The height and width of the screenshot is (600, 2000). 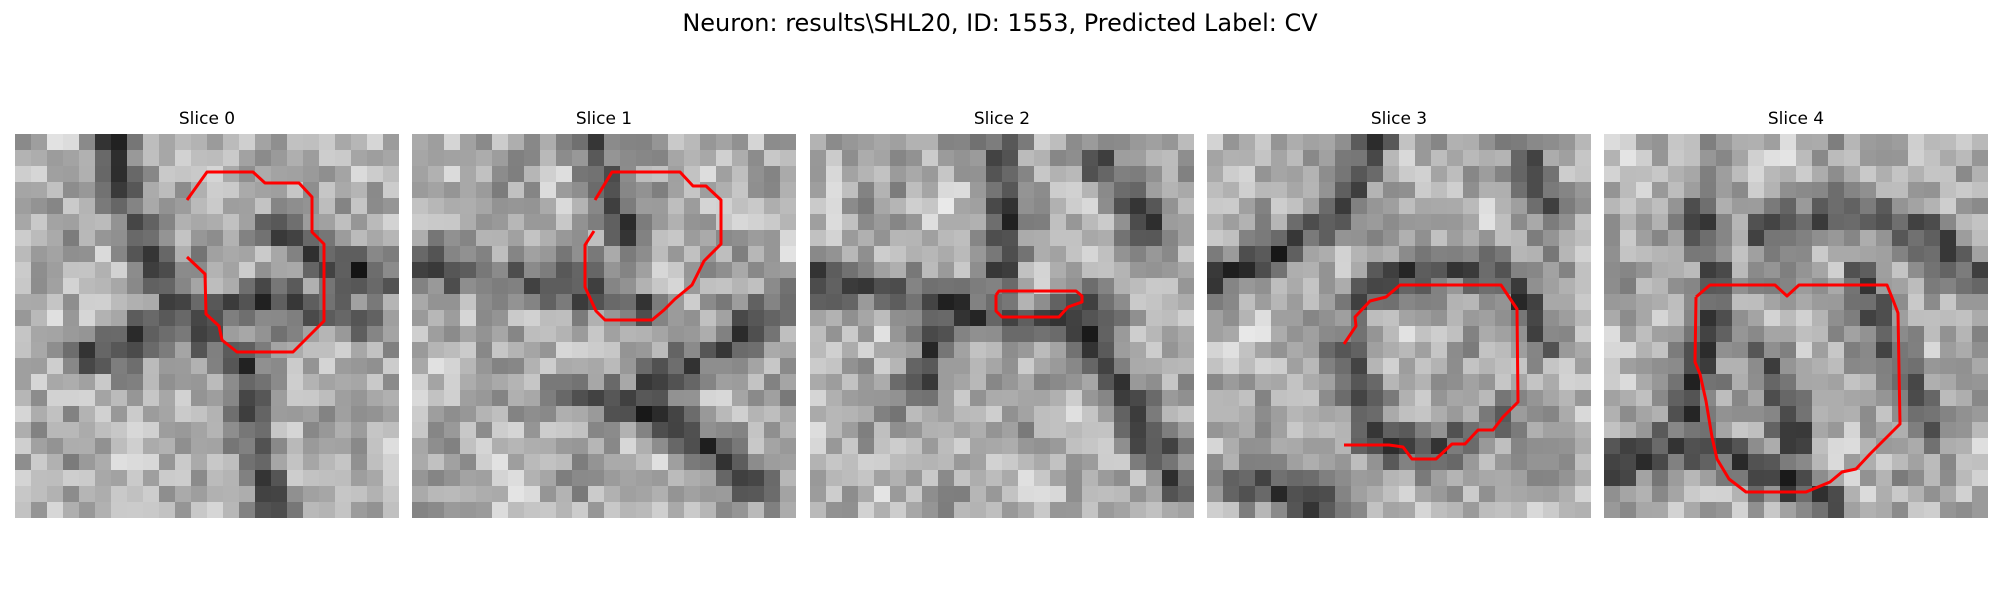 I want to click on slice-panel-2: Slice 2, so click(x=1002, y=314).